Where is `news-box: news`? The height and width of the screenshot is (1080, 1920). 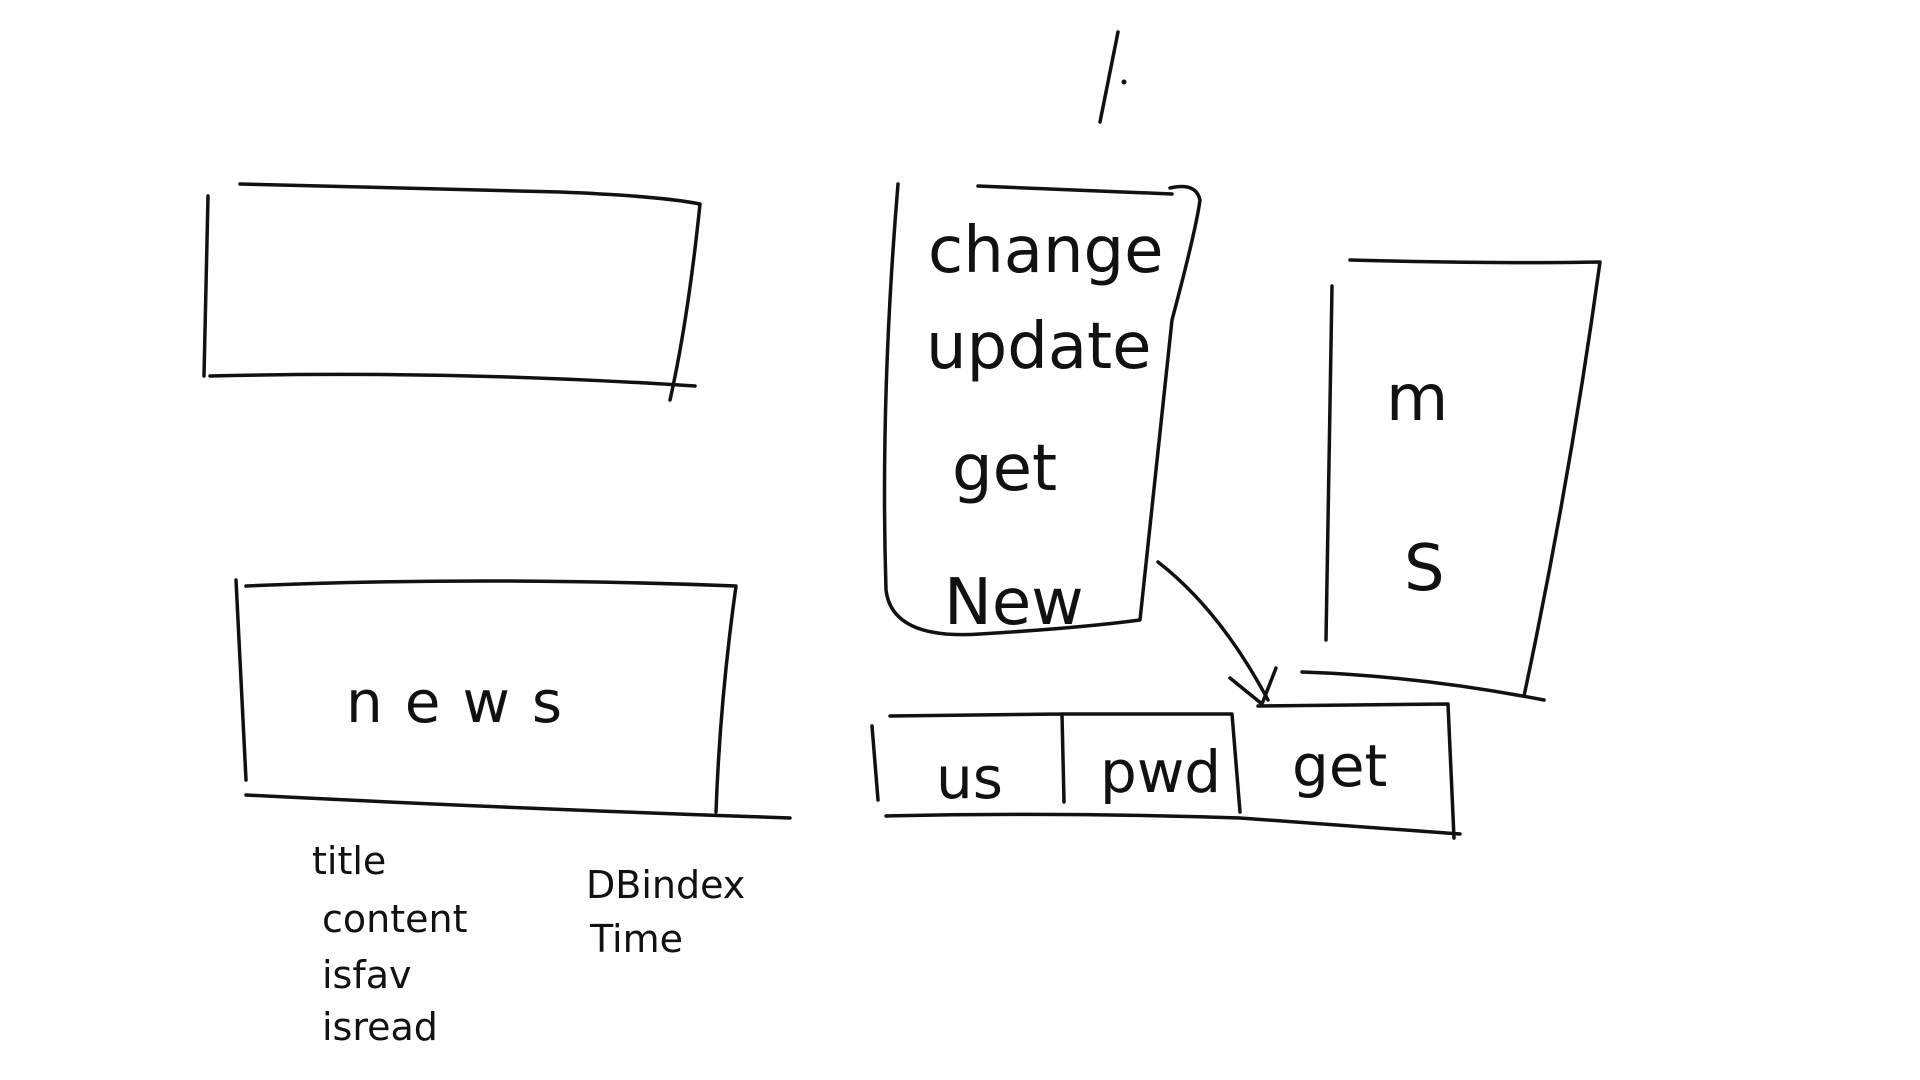
news-box: news is located at coordinates (513, 699).